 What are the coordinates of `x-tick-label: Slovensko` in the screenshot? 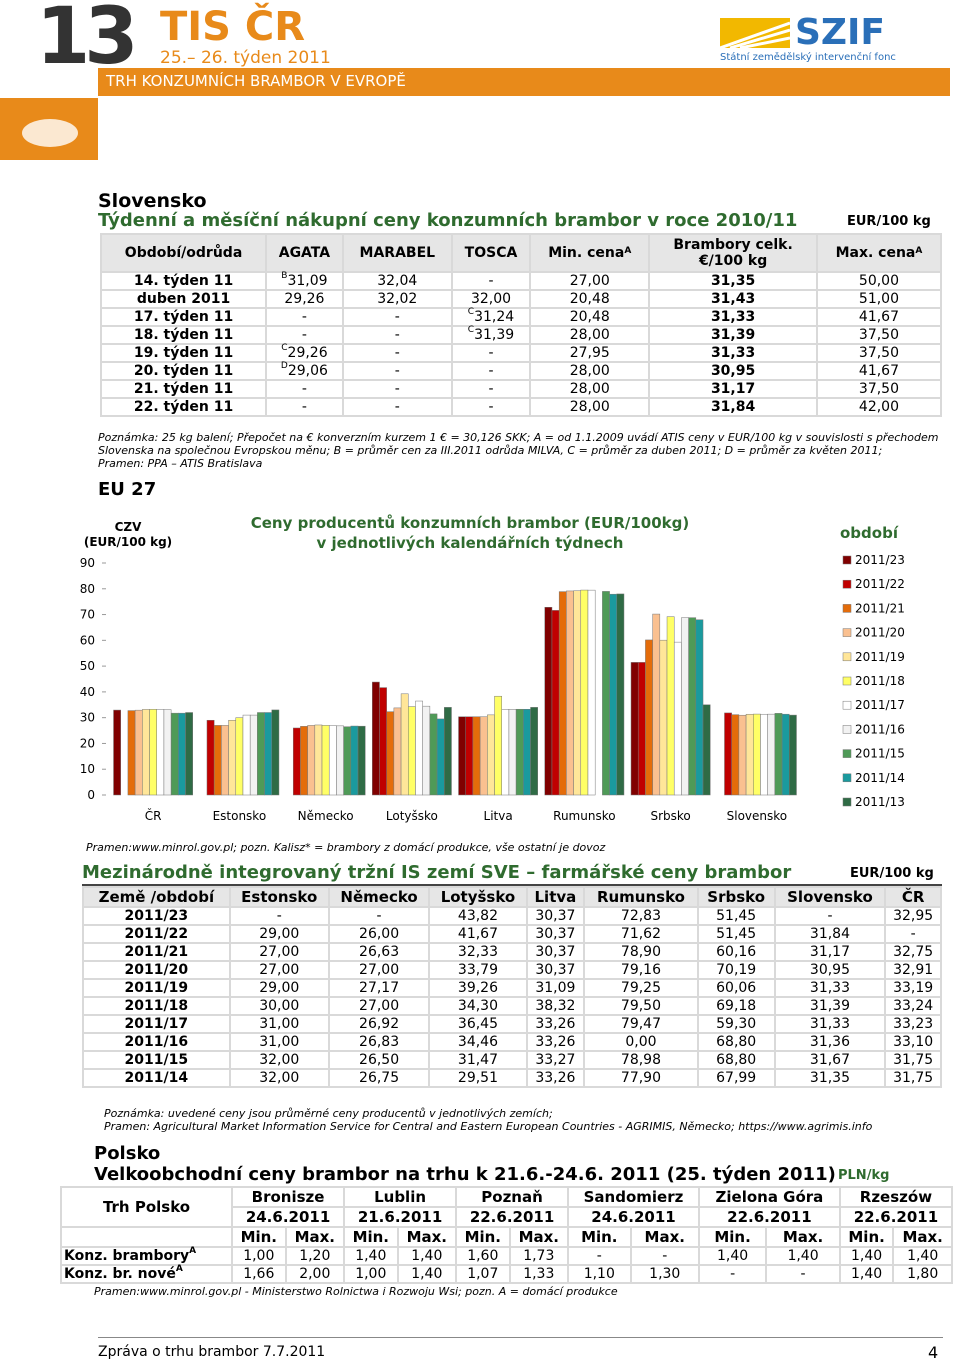 It's located at (757, 816).